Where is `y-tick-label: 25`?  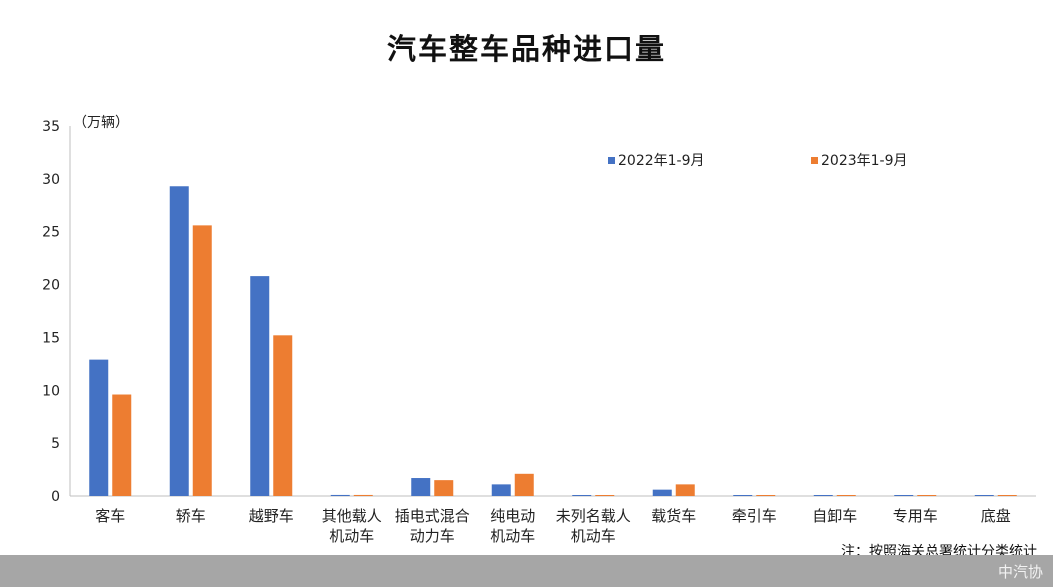
y-tick-label: 25 is located at coordinates (51, 233).